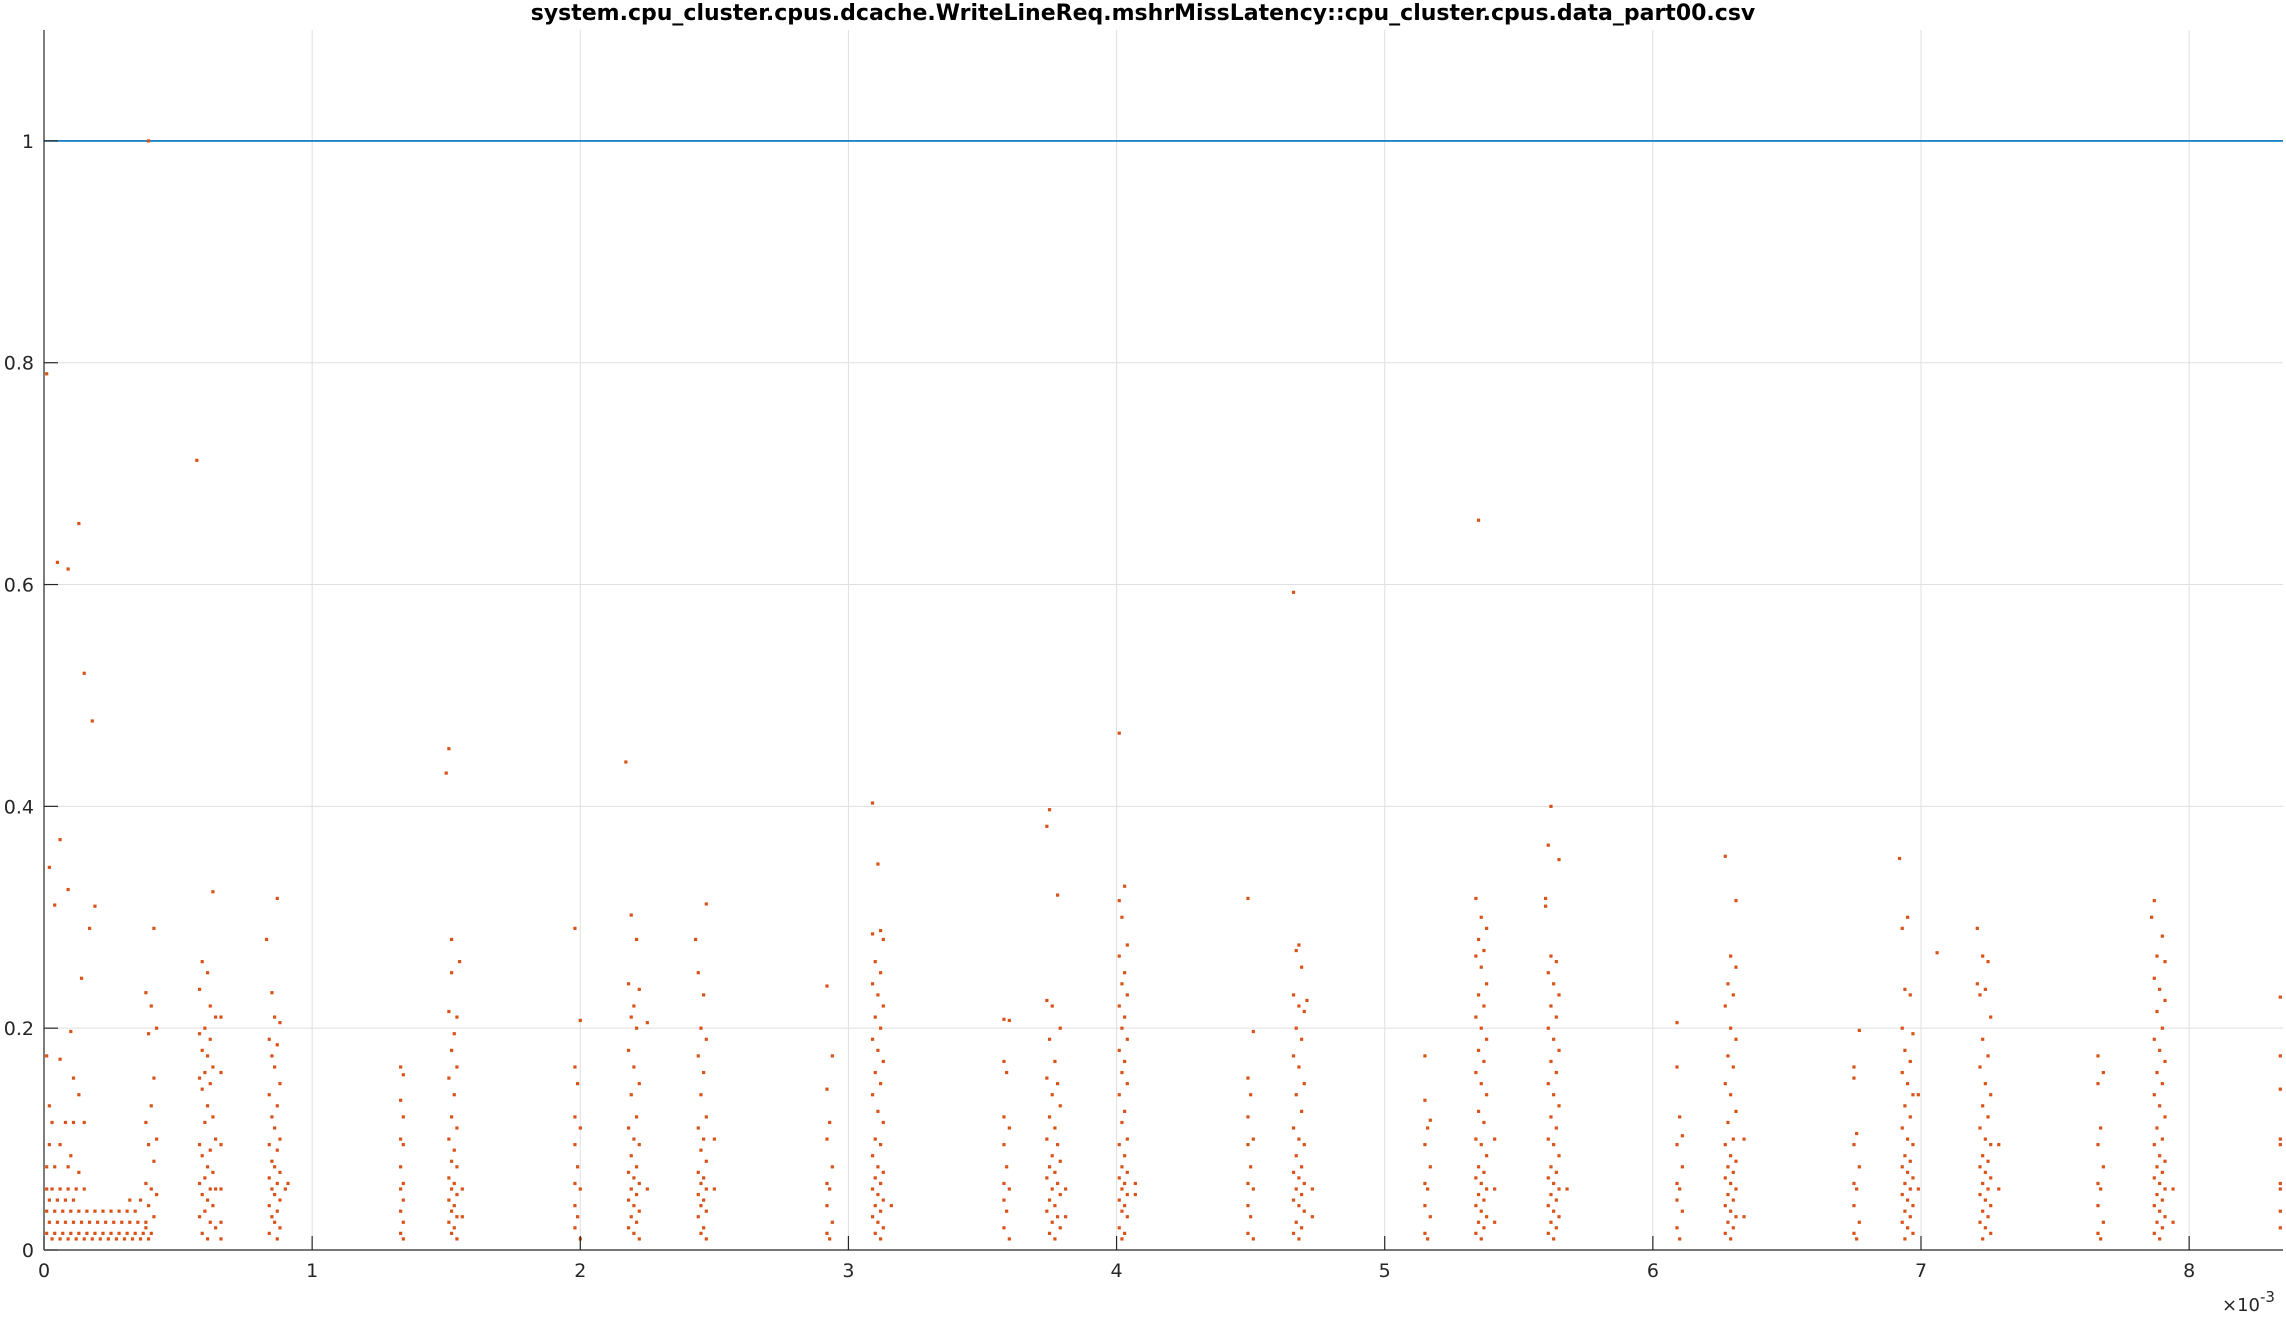 The image size is (2286, 1317). Describe the element at coordinates (19, 364) in the screenshot. I see `y-tick-label: 0.8` at that location.